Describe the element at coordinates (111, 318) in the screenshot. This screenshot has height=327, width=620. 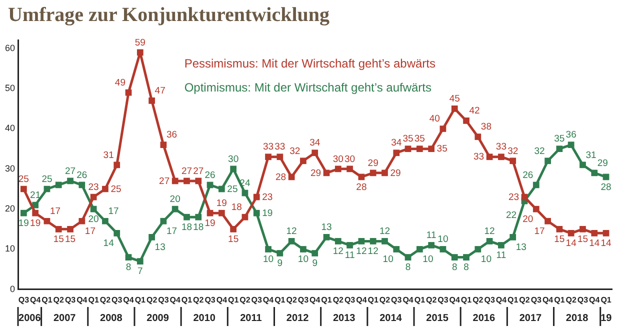
I see `text: 2008` at that location.